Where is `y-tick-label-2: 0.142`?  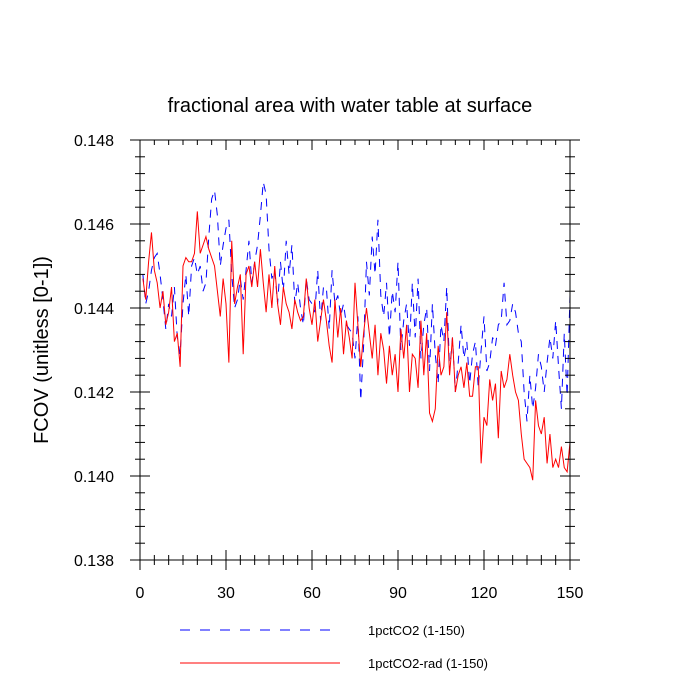 y-tick-label-2: 0.142 is located at coordinates (94, 393).